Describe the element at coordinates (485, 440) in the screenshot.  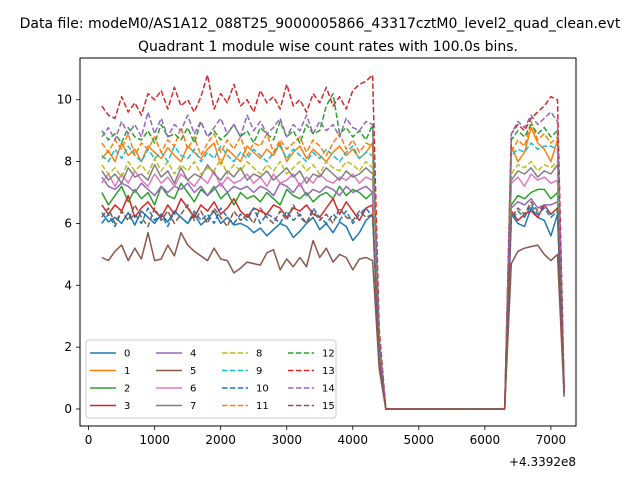
I see `x-tick-label: 6000` at that location.